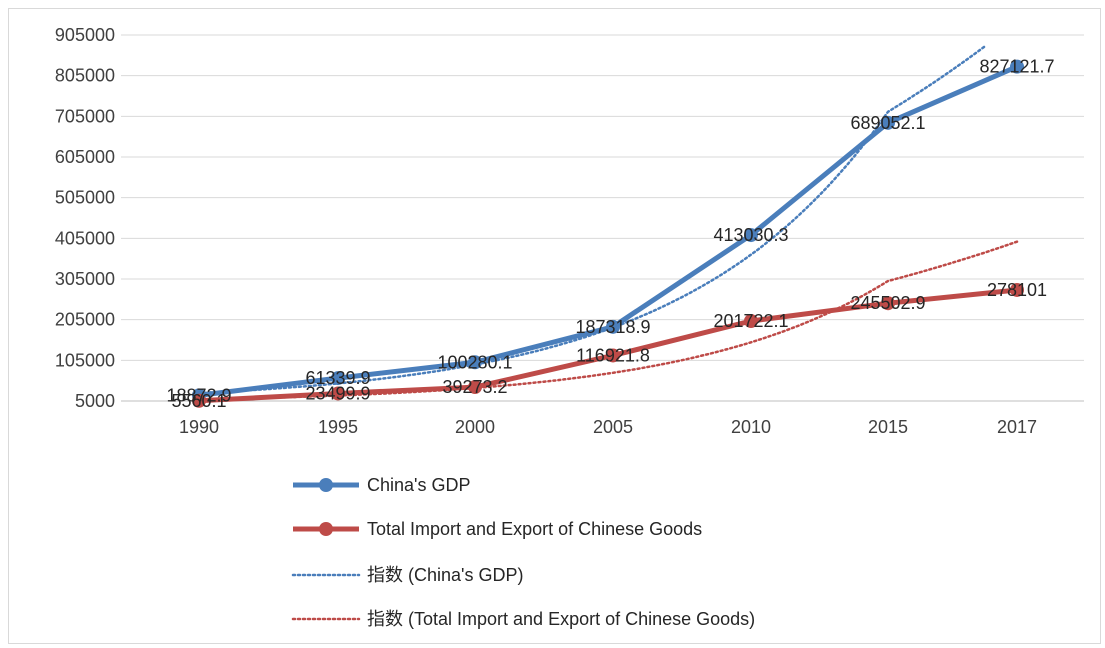 This screenshot has height=648, width=1105. I want to click on data-label: 5560.1, so click(198, 401).